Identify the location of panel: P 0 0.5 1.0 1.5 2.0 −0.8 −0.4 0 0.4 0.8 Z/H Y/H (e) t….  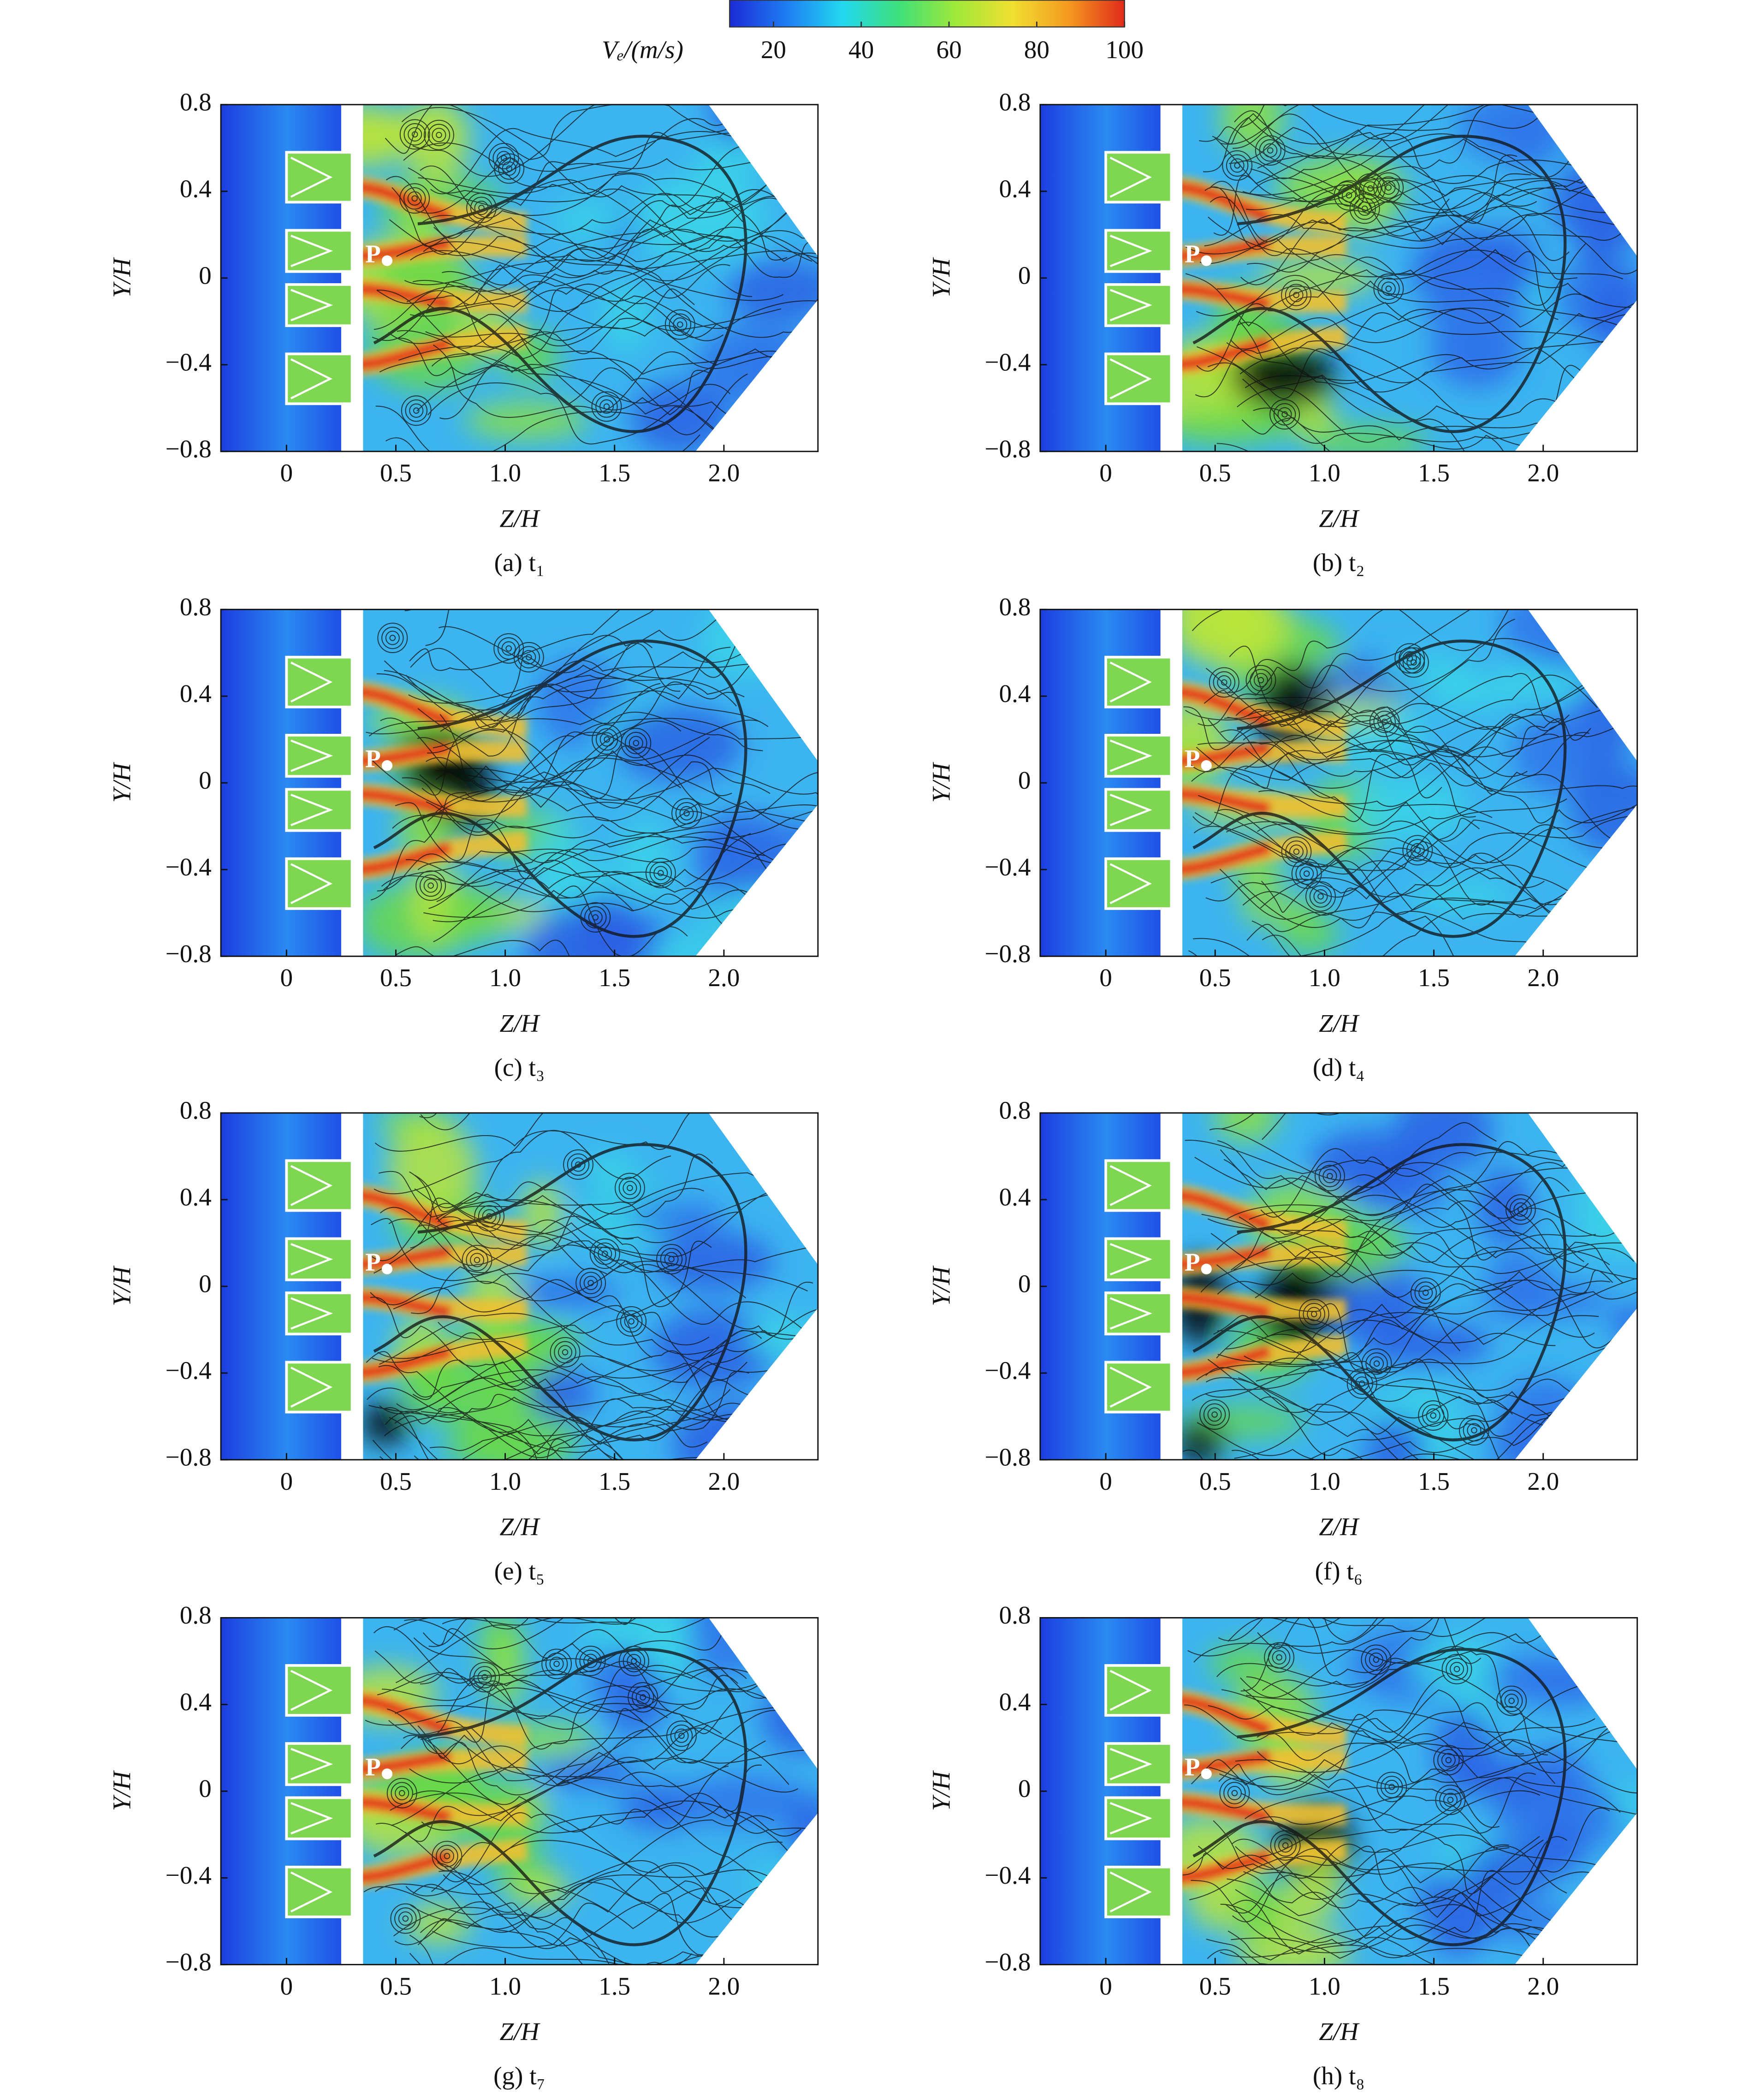
(463, 1340).